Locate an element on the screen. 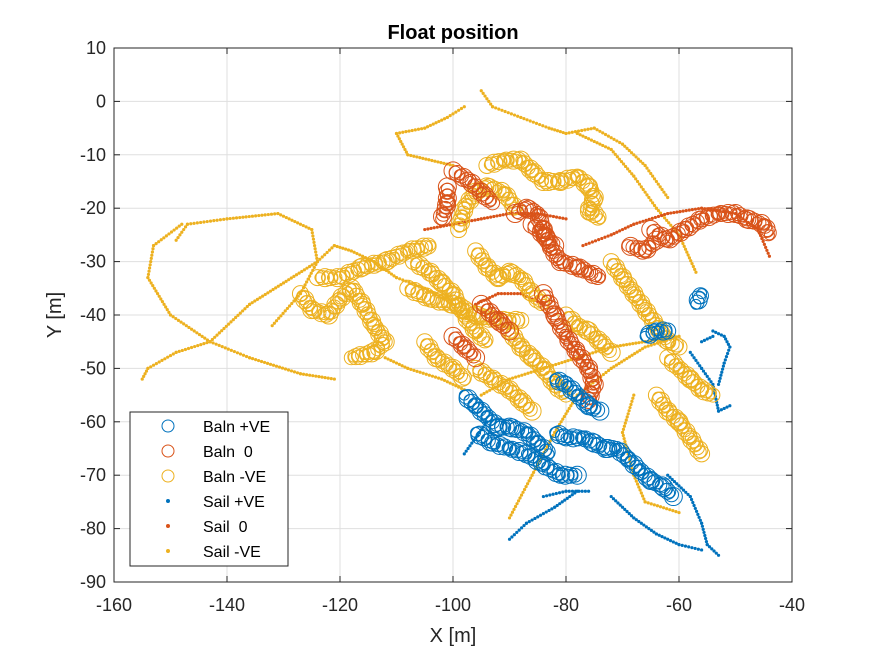 The image size is (875, 661). y-tick-label: -80 is located at coordinates (93, 529).